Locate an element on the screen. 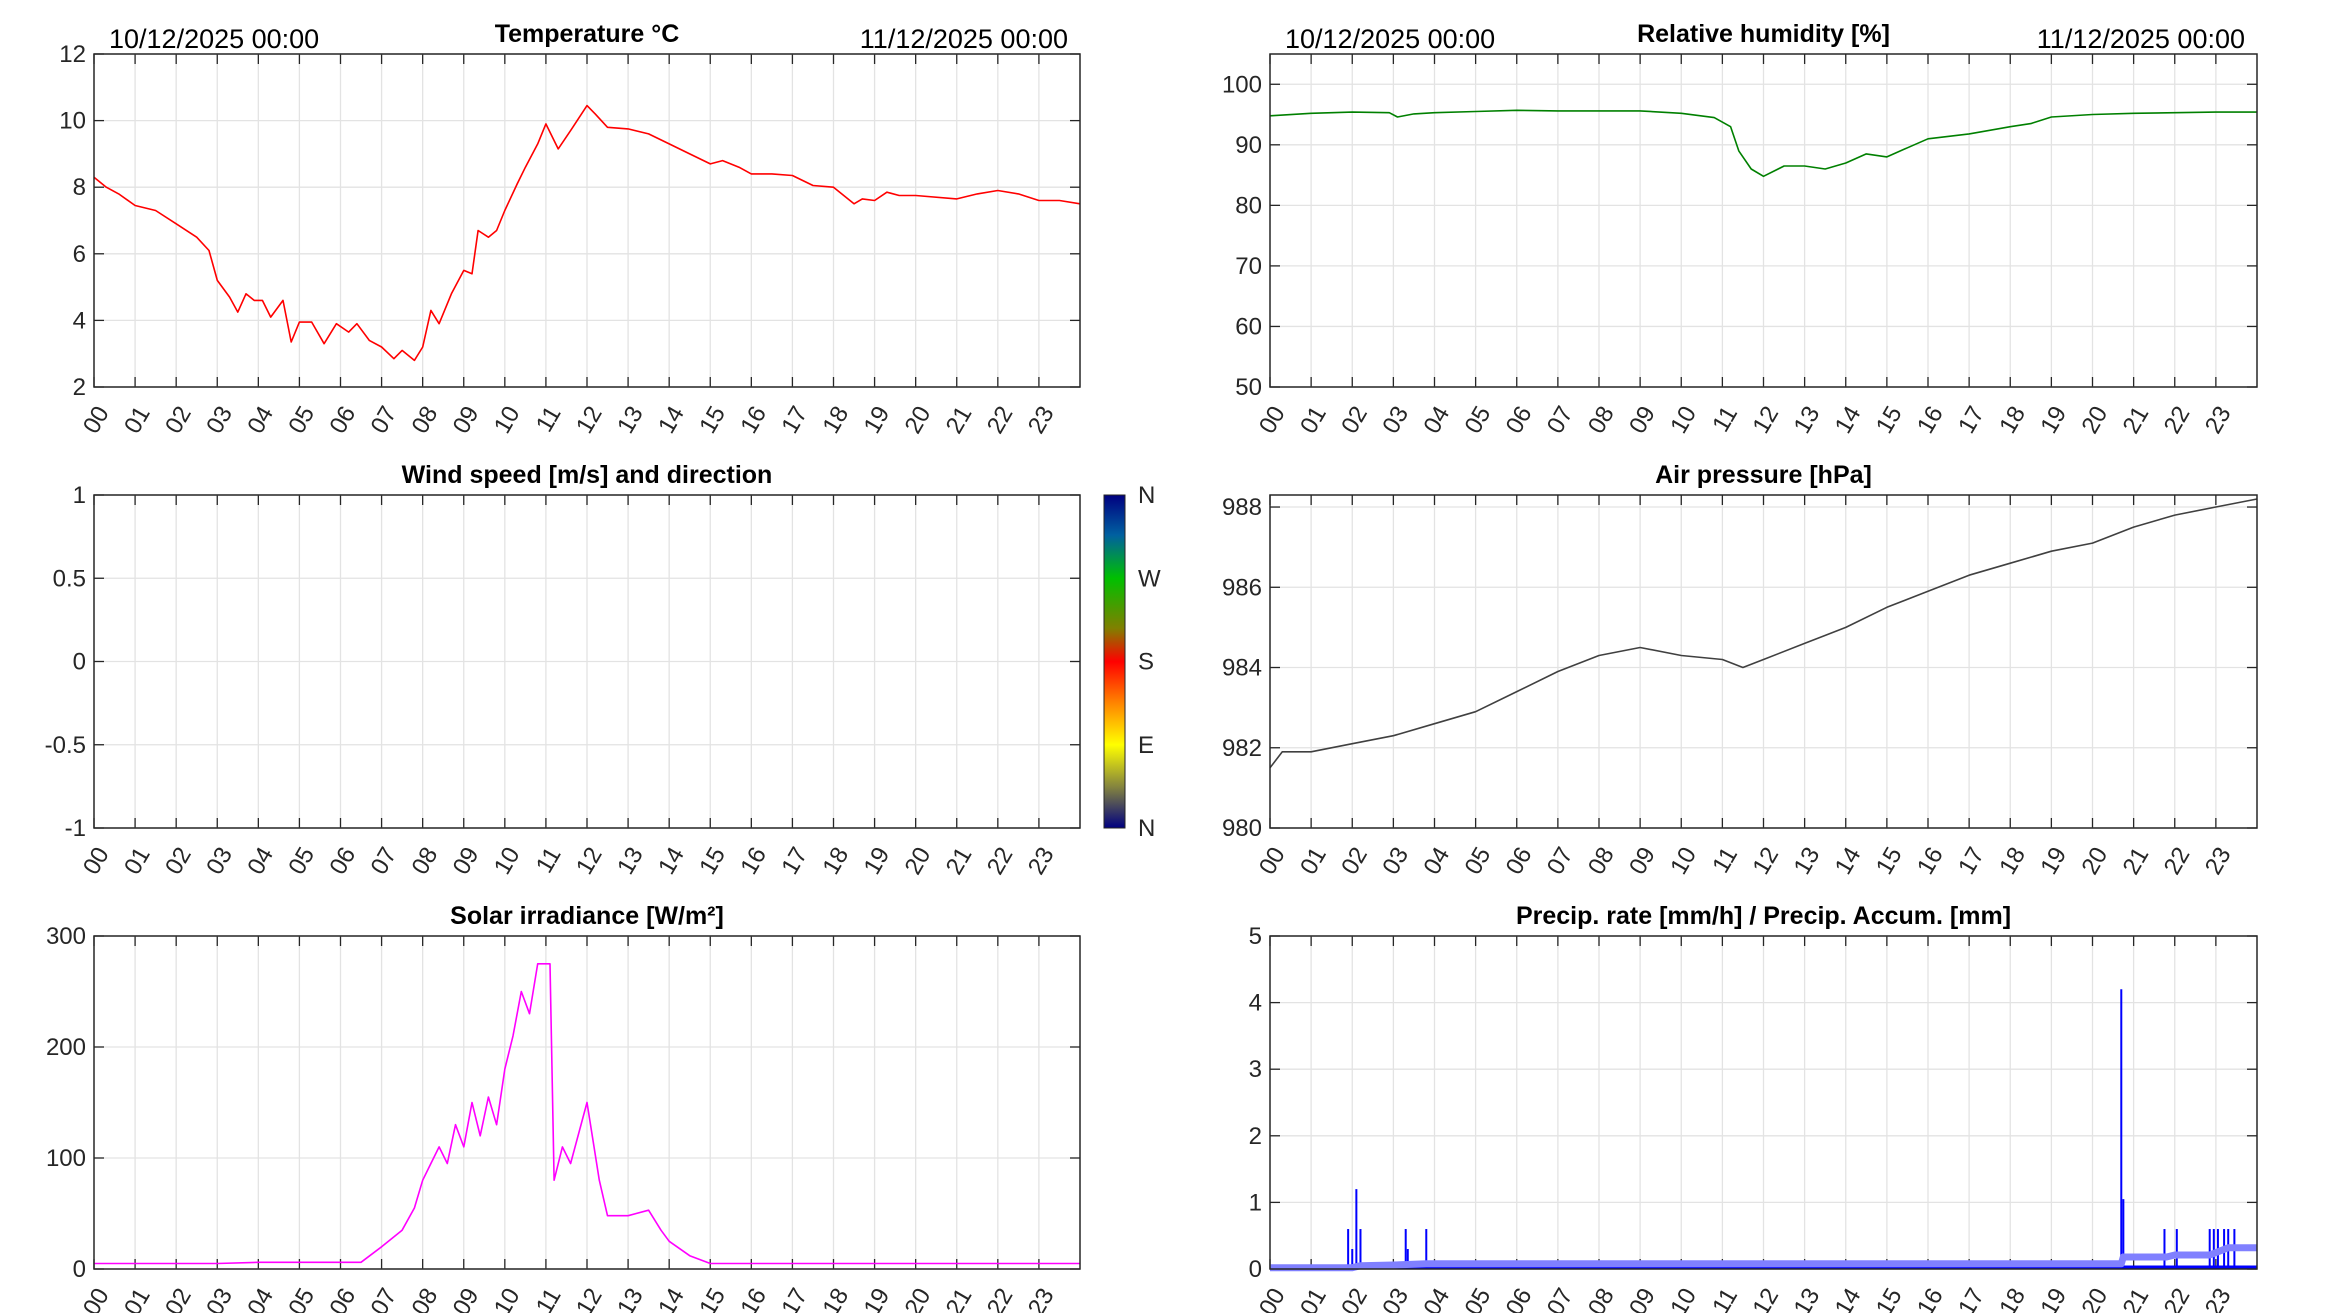 This screenshot has width=2333, height=1313. y-tick-label: 984 is located at coordinates (1242, 668).